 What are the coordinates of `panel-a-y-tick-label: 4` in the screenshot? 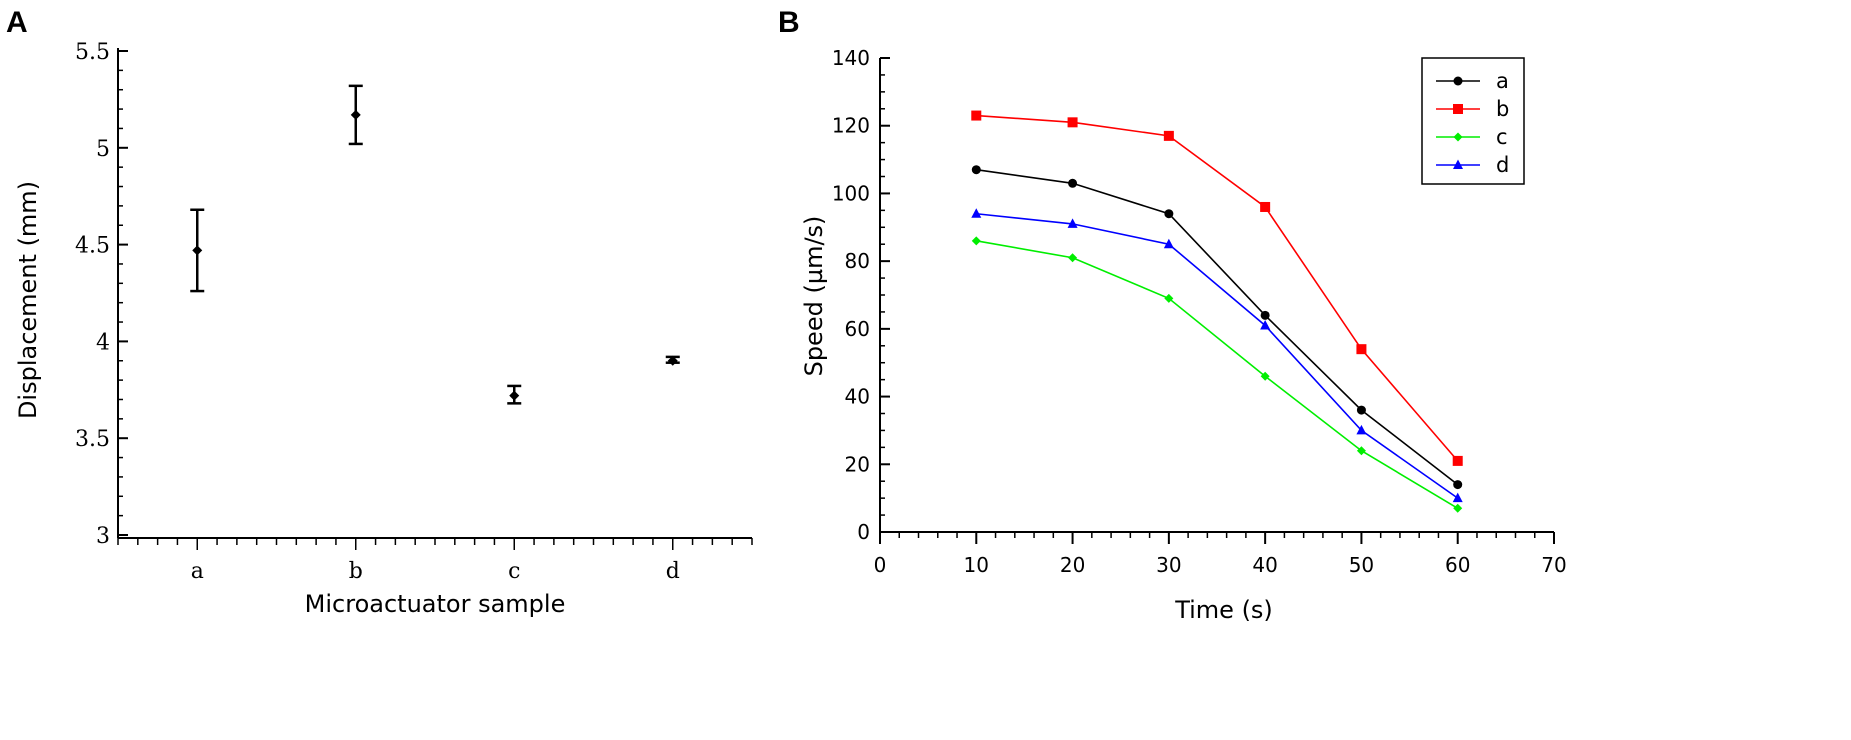 It's located at (103, 342).